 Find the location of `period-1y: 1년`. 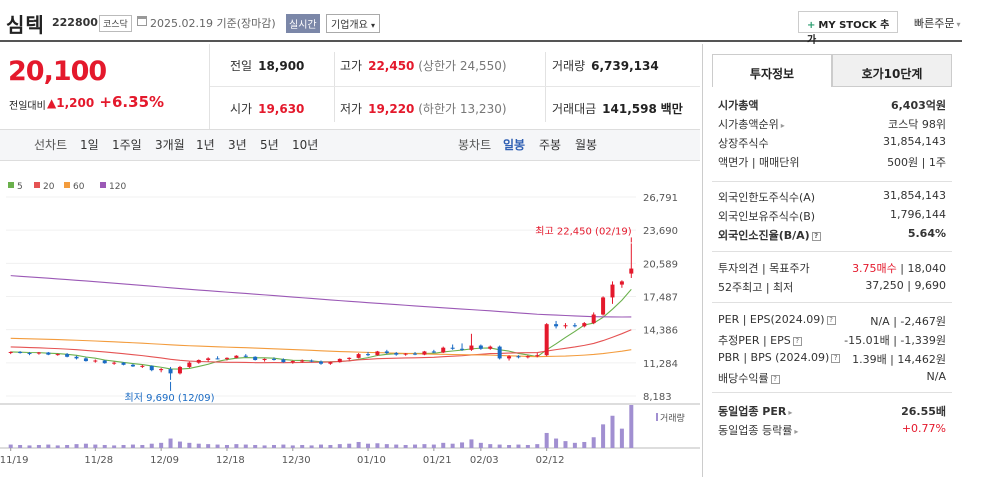

period-1y: 1년 is located at coordinates (205, 145).